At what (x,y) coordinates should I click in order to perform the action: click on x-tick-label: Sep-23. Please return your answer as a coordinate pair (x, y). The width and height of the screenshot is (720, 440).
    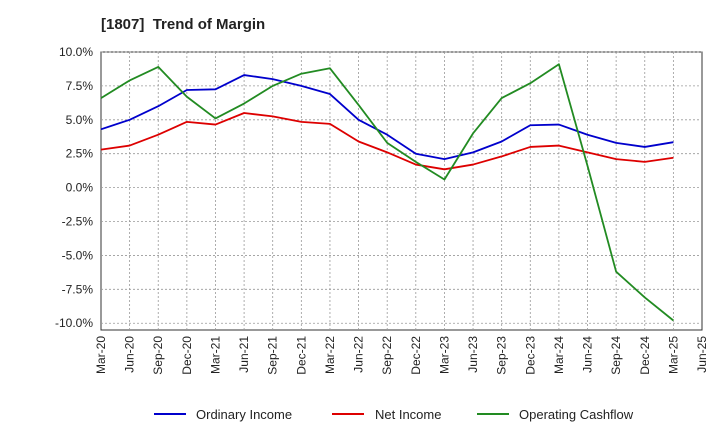
    Looking at the image, I should click on (502, 355).